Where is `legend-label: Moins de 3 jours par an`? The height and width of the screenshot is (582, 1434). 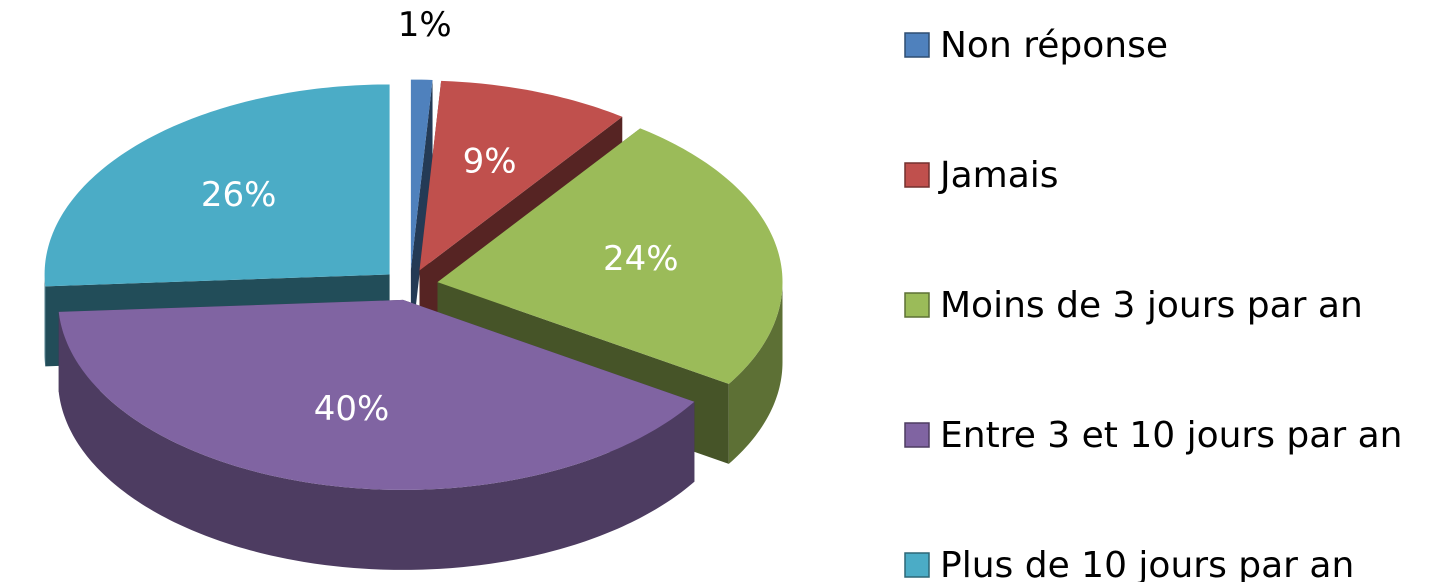
legend-label: Moins de 3 jours par an is located at coordinates (1151, 305).